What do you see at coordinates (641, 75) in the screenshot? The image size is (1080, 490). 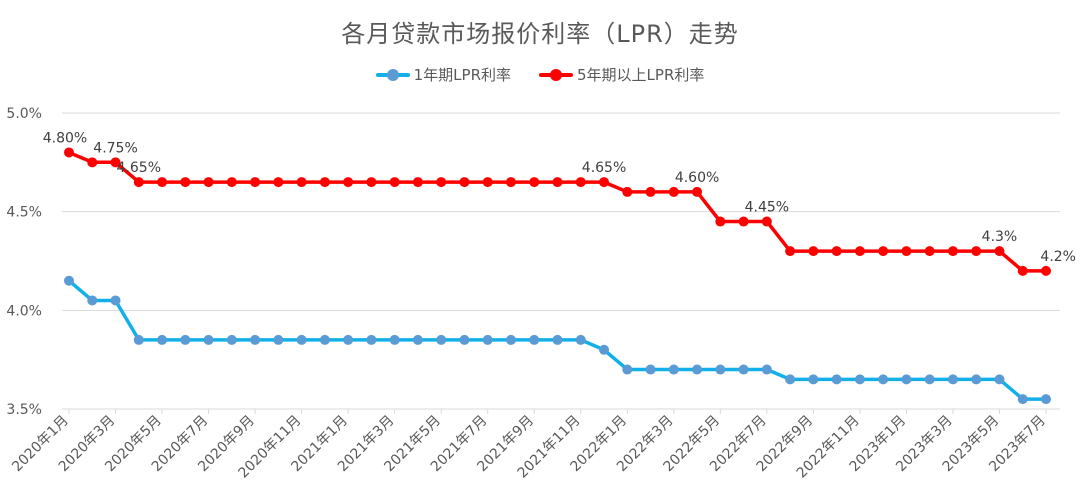 I see `legend-label-5y: 5年期以上LPR利率` at bounding box center [641, 75].